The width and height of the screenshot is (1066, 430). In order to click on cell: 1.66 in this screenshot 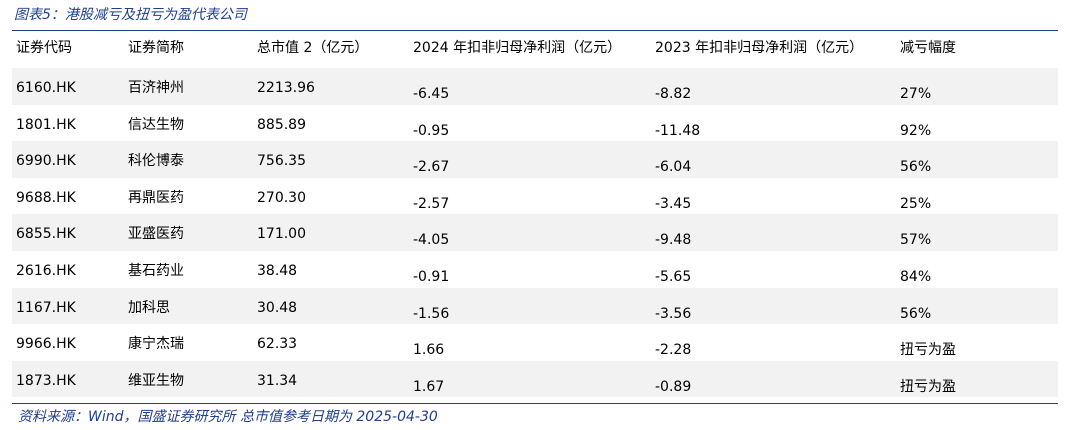, I will do `click(429, 350)`.